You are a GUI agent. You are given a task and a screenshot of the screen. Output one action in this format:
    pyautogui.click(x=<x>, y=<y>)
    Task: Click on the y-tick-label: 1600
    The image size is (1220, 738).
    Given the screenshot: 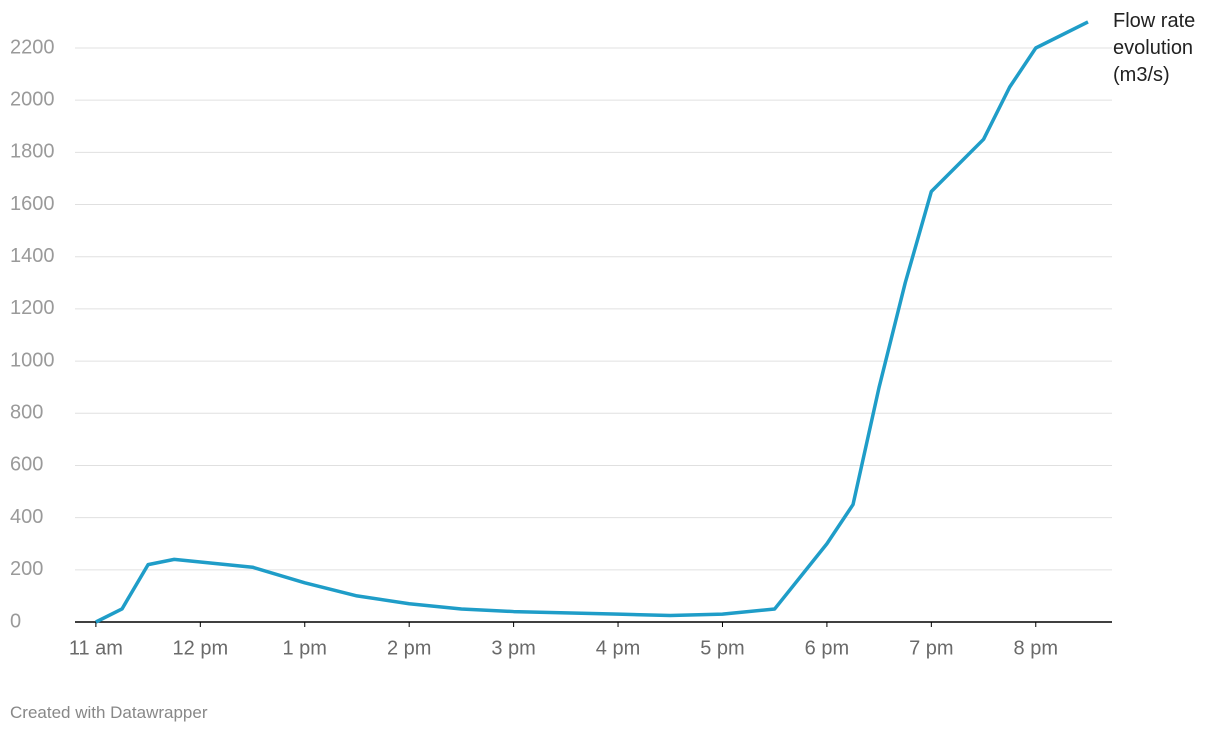 What is the action you would take?
    pyautogui.click(x=32, y=204)
    